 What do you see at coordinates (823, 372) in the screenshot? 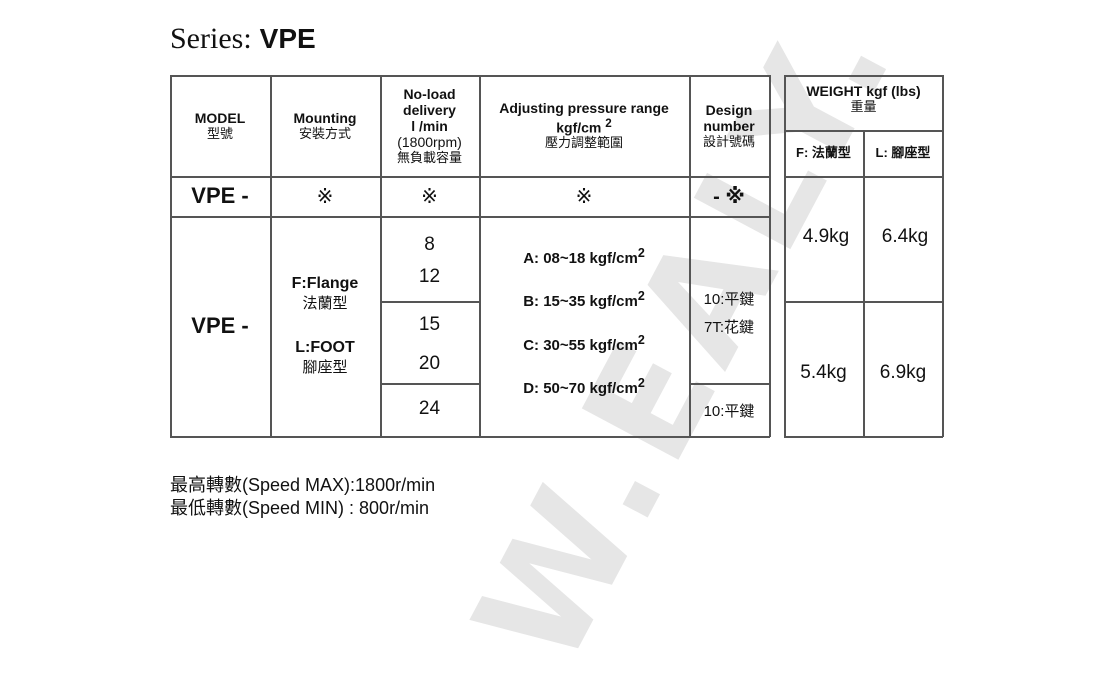
I see `weight-value: 5.4kg` at bounding box center [823, 372].